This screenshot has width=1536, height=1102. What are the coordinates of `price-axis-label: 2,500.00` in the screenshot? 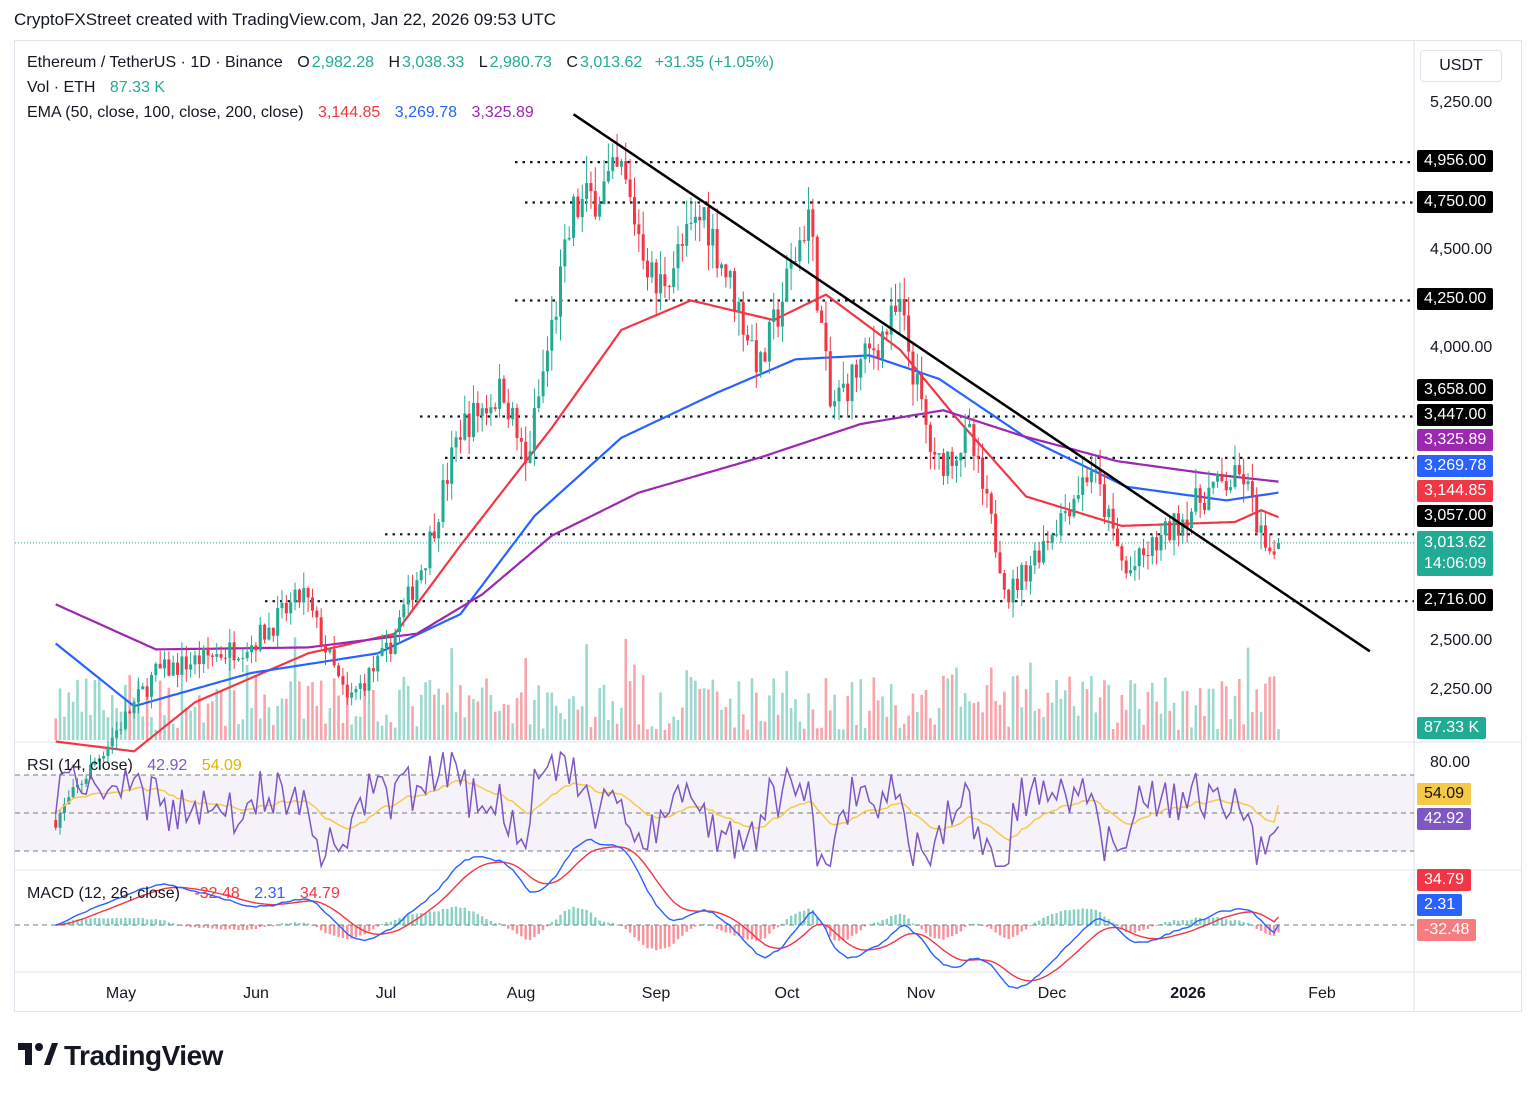 It's located at (1461, 640).